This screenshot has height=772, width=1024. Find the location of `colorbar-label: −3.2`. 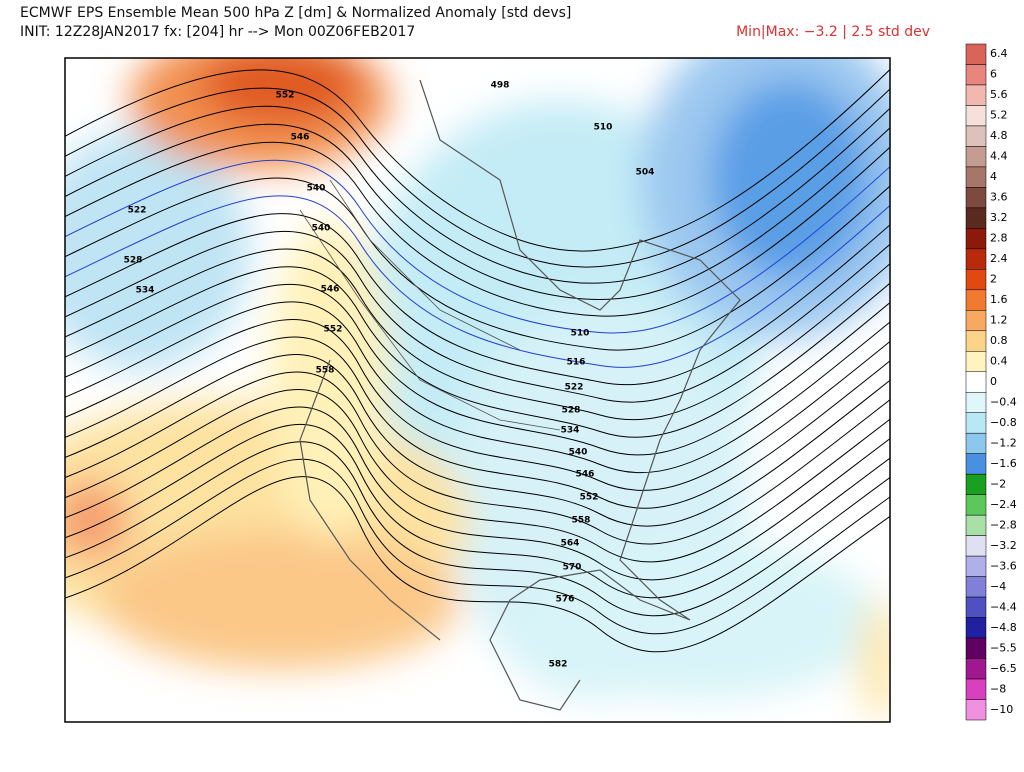

colorbar-label: −3.2 is located at coordinates (1003, 545).